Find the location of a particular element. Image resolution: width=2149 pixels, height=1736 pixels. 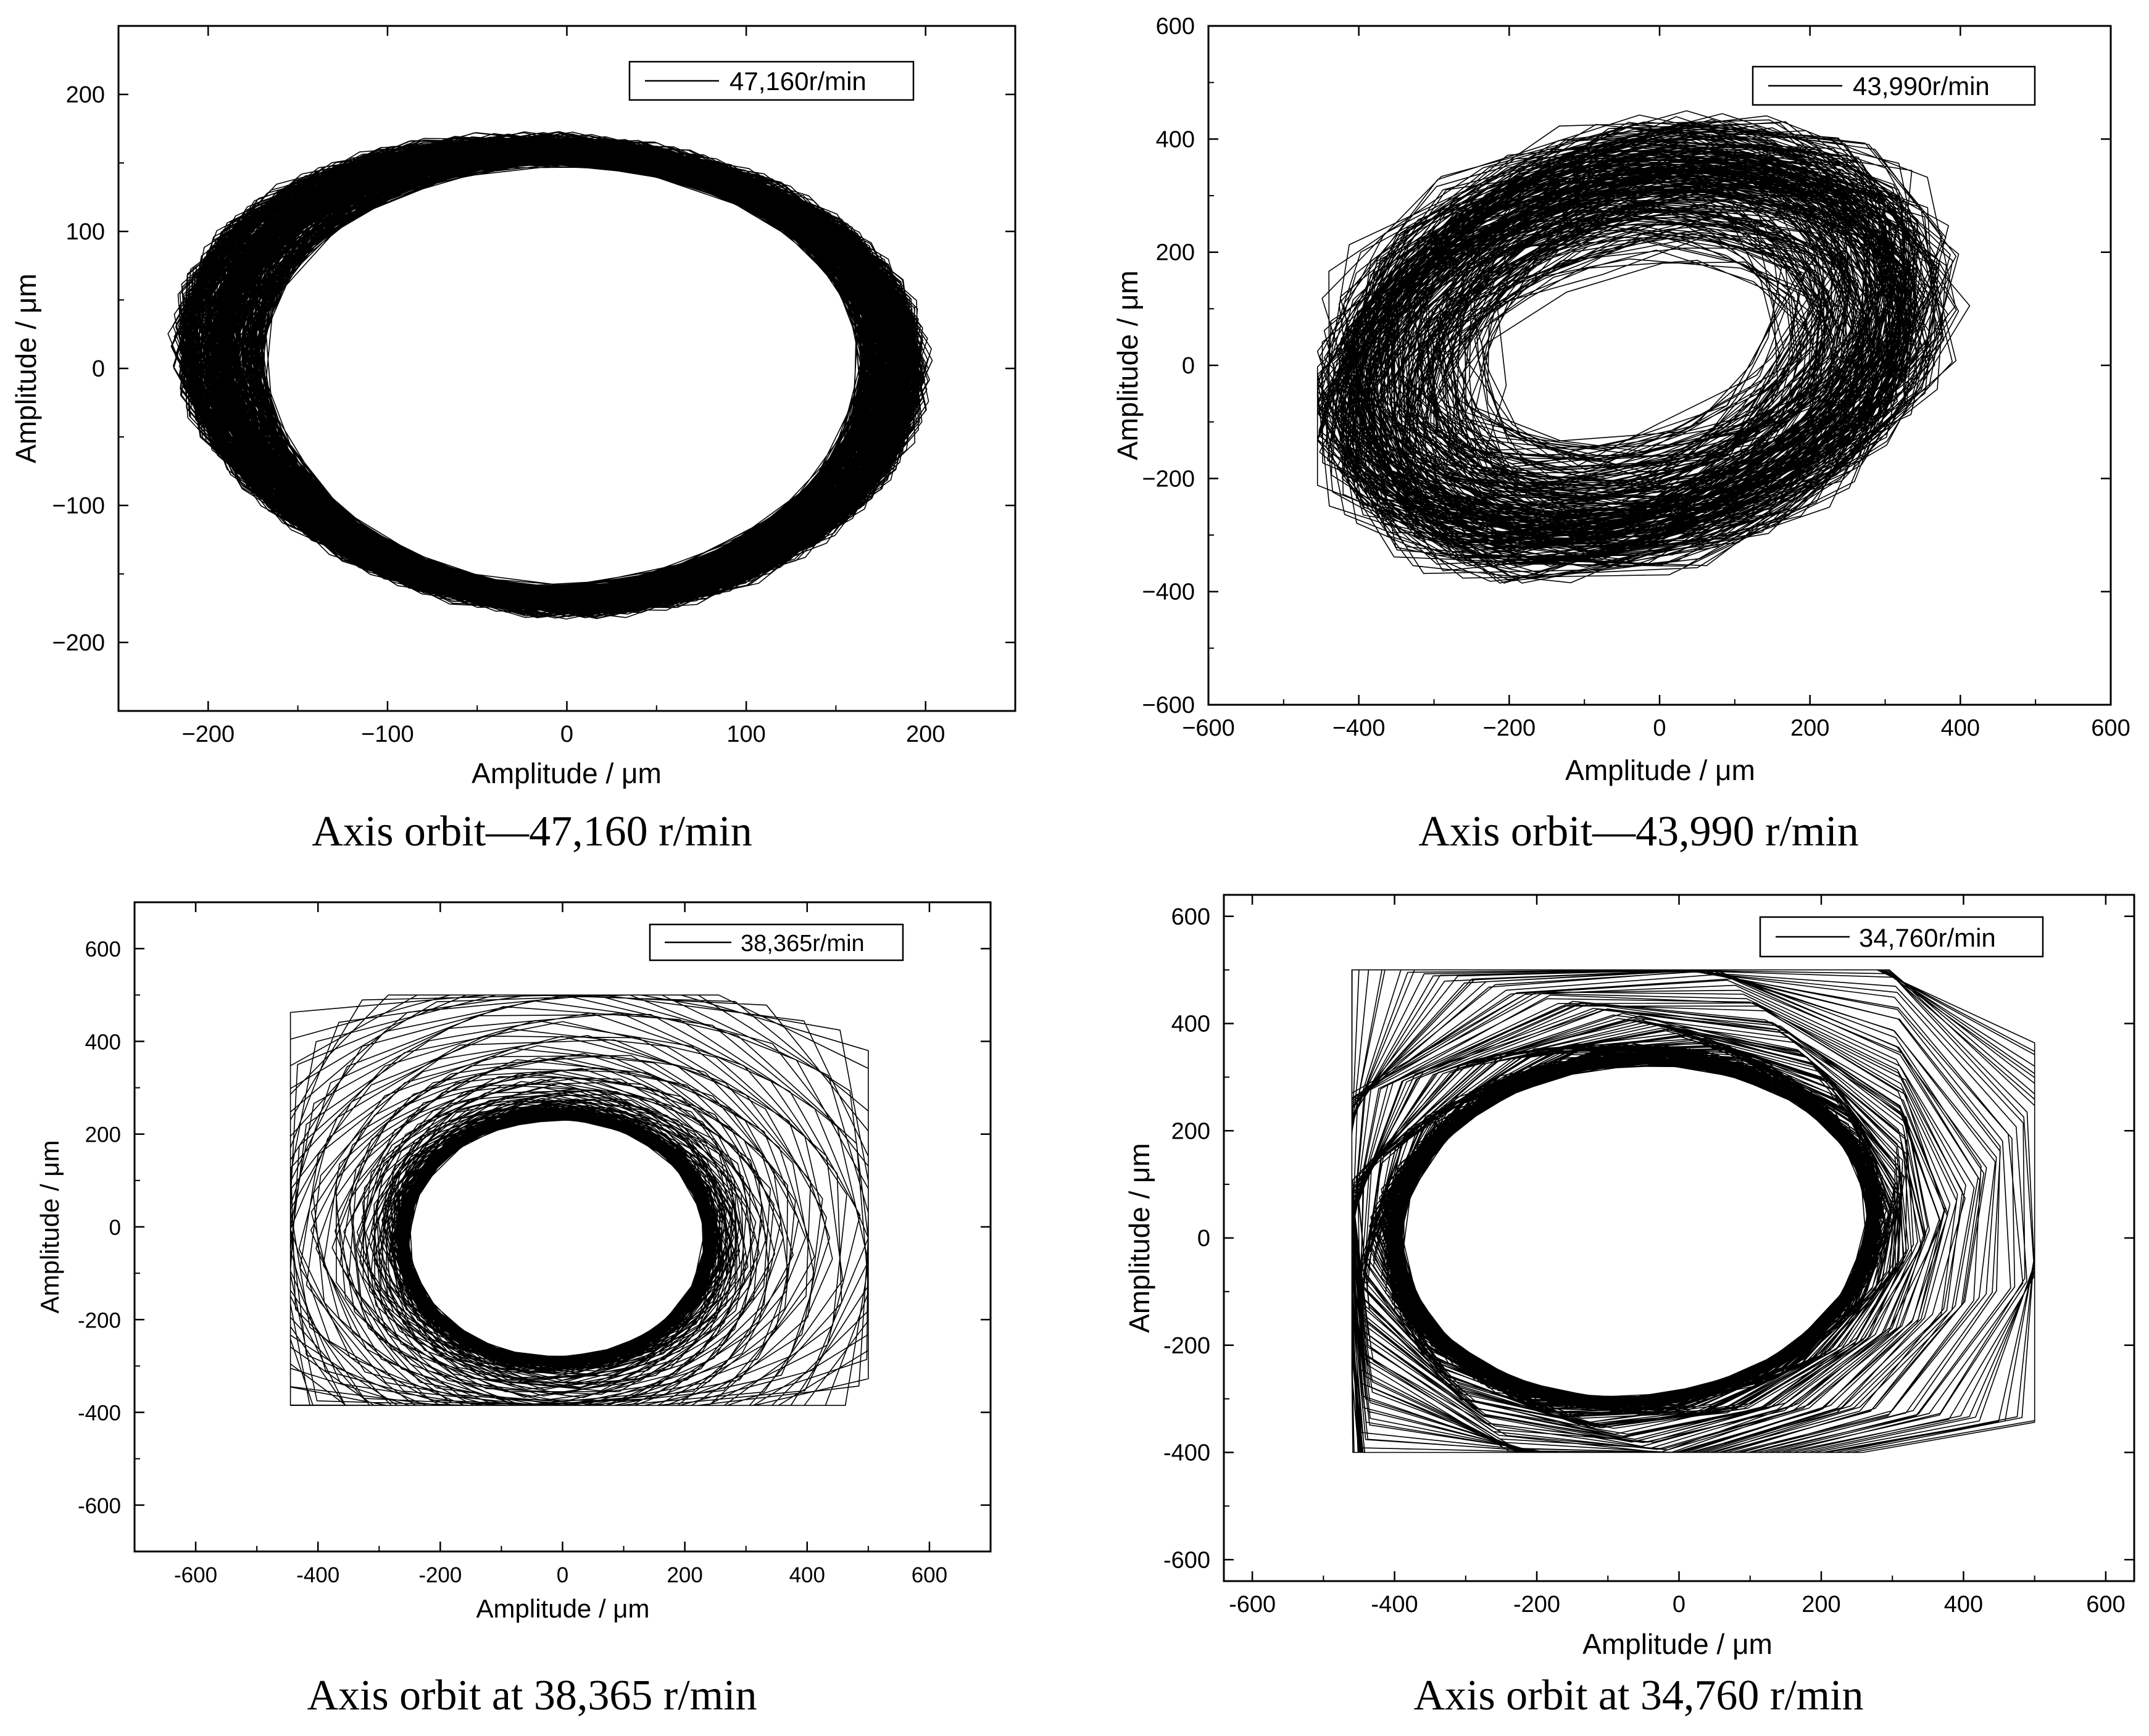

legend: 34,760r/min is located at coordinates (1901, 937).